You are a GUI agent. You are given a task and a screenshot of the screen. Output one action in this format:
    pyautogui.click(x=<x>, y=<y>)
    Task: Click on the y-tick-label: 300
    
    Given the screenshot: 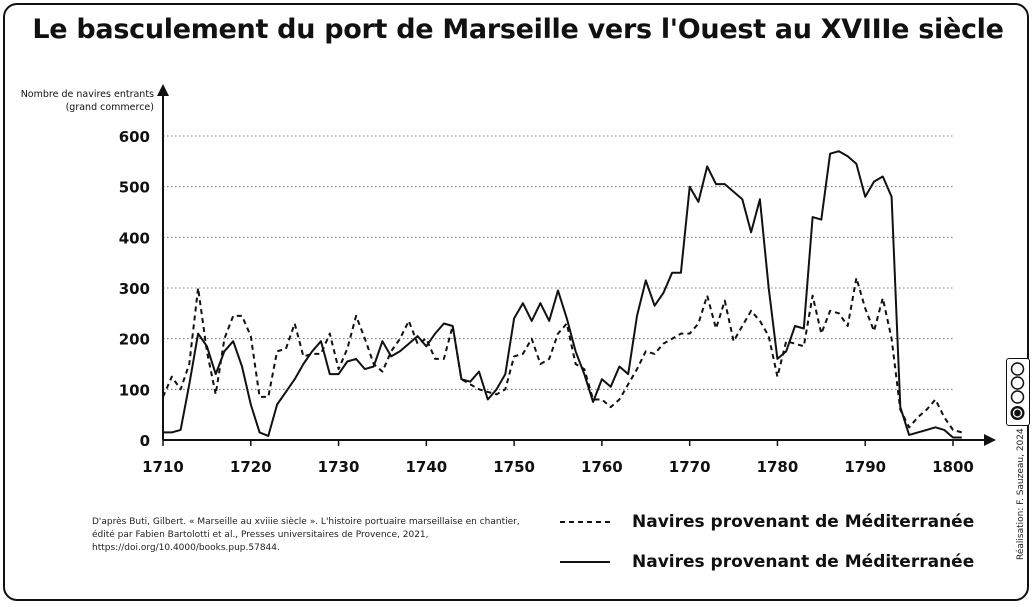 What is the action you would take?
    pyautogui.click(x=134, y=289)
    